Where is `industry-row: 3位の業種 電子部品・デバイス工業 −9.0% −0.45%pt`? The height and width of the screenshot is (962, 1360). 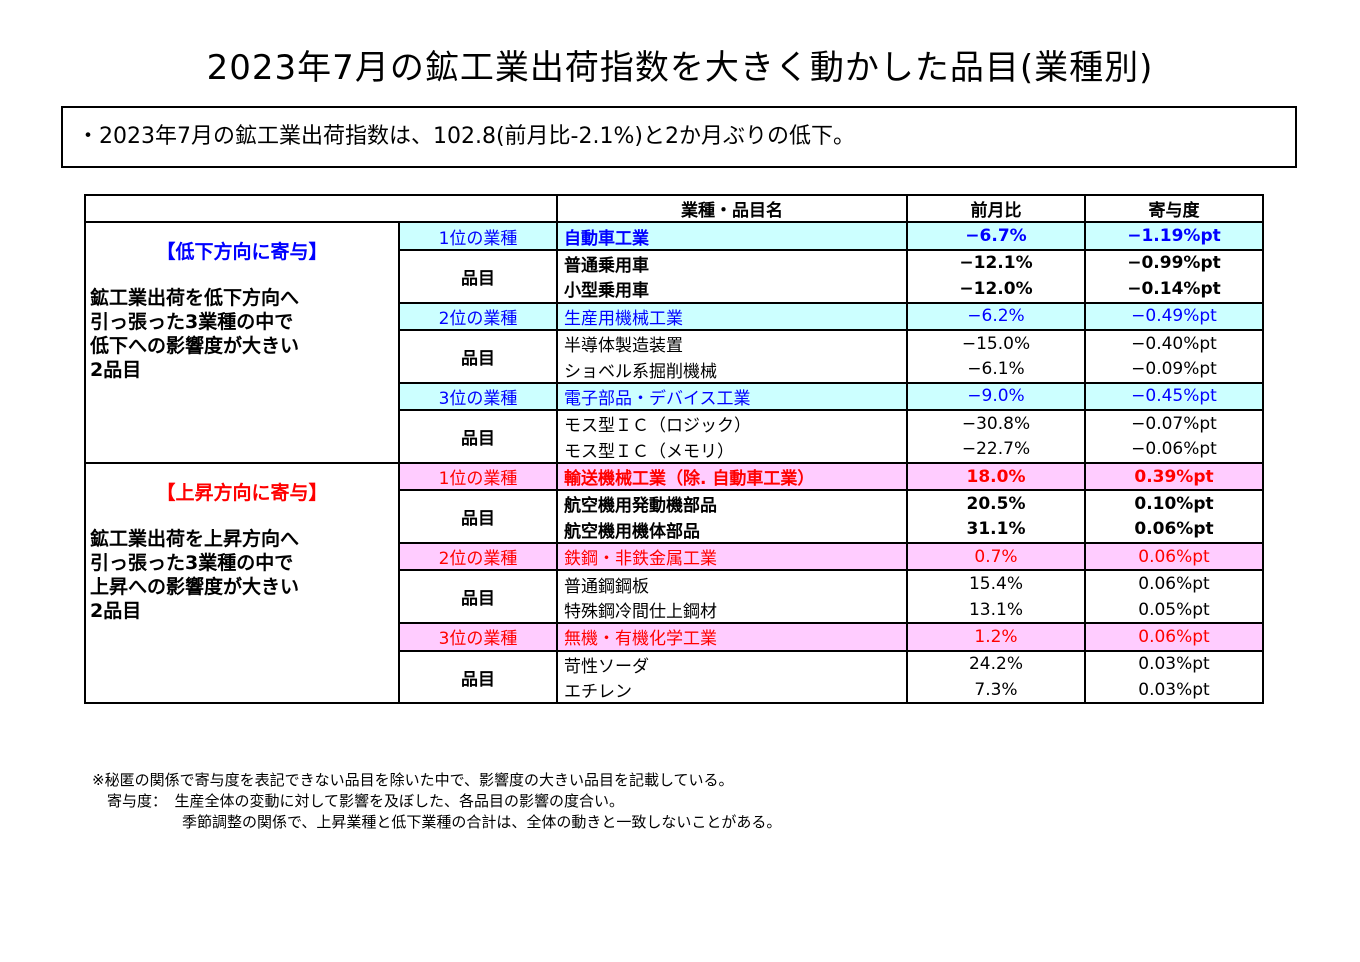
industry-row: 3位の業種 電子部品・デバイス工業 −9.0% −0.45%pt is located at coordinates (674, 396).